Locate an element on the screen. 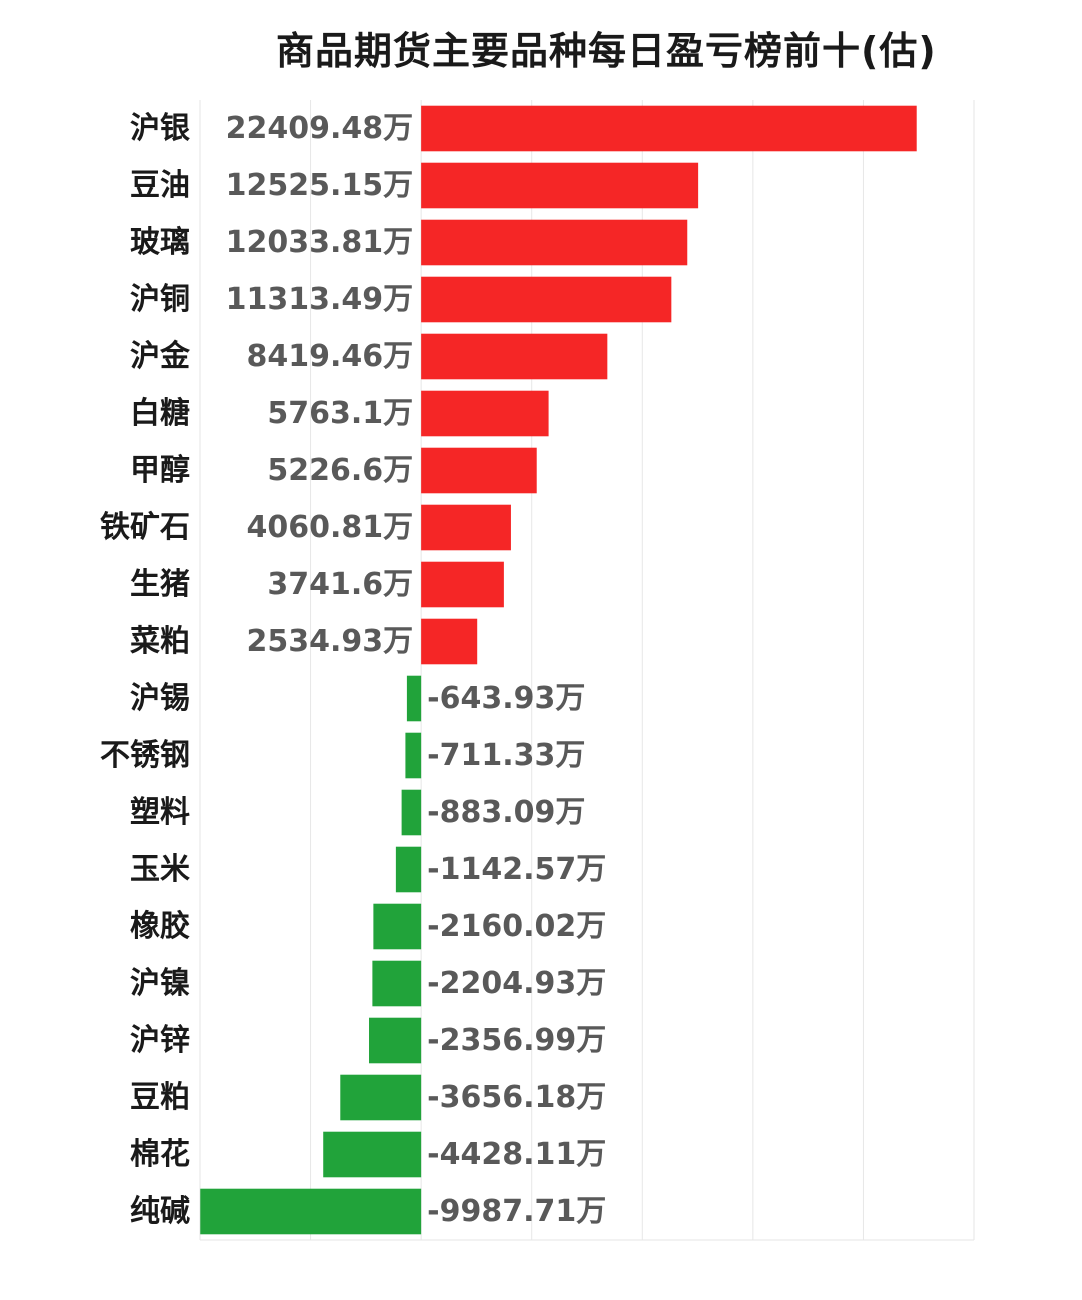 This screenshot has height=1300, width=1082. value-label: 12033.81万 is located at coordinates (320, 242).